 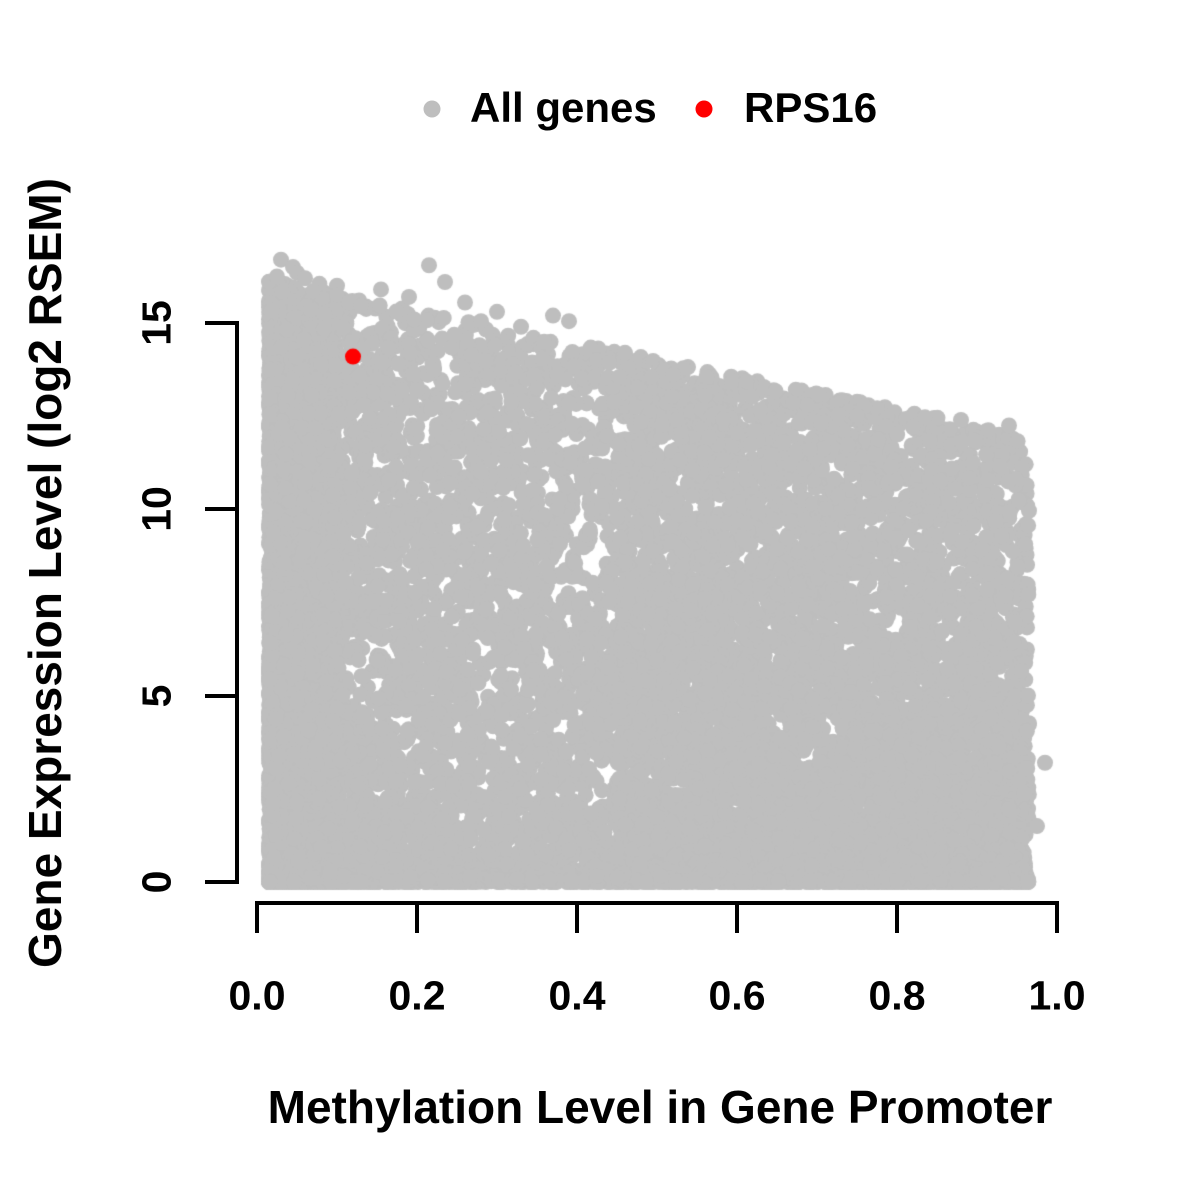 What do you see at coordinates (1057, 995) in the screenshot?
I see `x-tick-label-1.0: 1.0` at bounding box center [1057, 995].